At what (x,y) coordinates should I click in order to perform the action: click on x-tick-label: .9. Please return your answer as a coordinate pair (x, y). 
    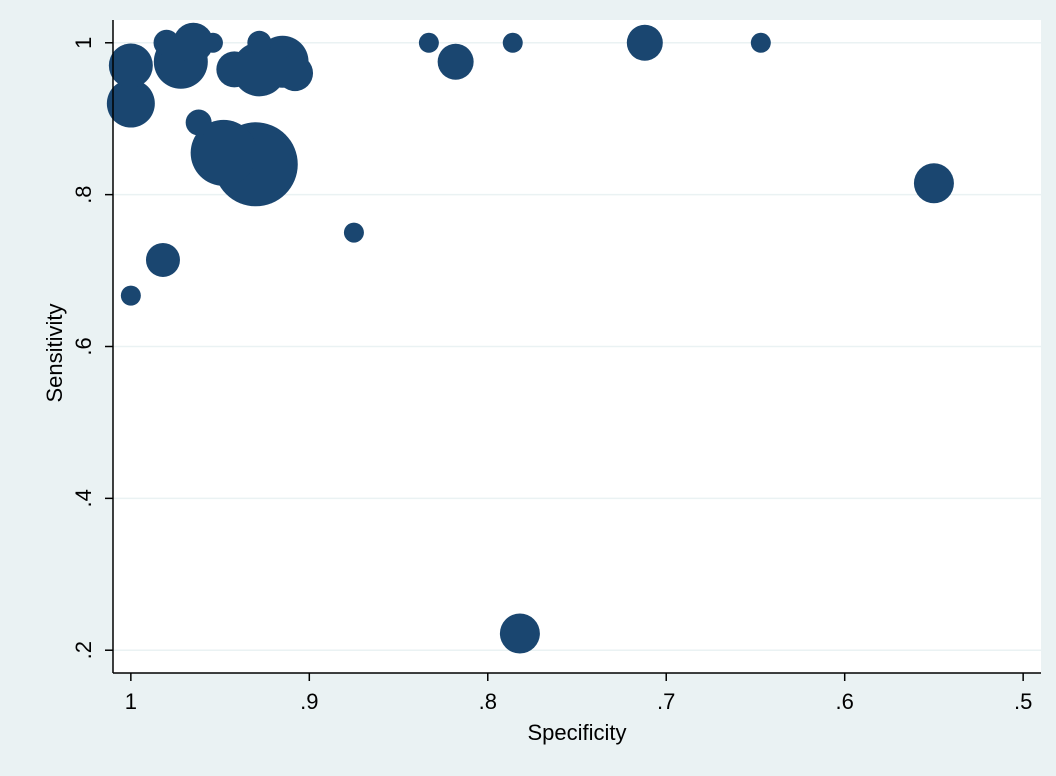
    Looking at the image, I should click on (309, 701).